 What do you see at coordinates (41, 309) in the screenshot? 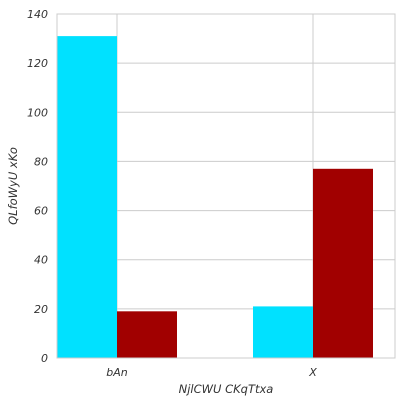
I see `y-tick-label: 20` at bounding box center [41, 309].